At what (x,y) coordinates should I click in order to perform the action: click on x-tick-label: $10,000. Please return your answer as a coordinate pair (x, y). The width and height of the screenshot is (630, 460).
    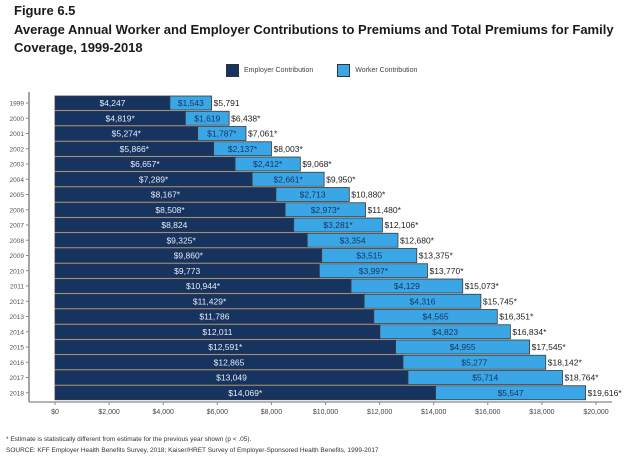
    Looking at the image, I should click on (325, 412).